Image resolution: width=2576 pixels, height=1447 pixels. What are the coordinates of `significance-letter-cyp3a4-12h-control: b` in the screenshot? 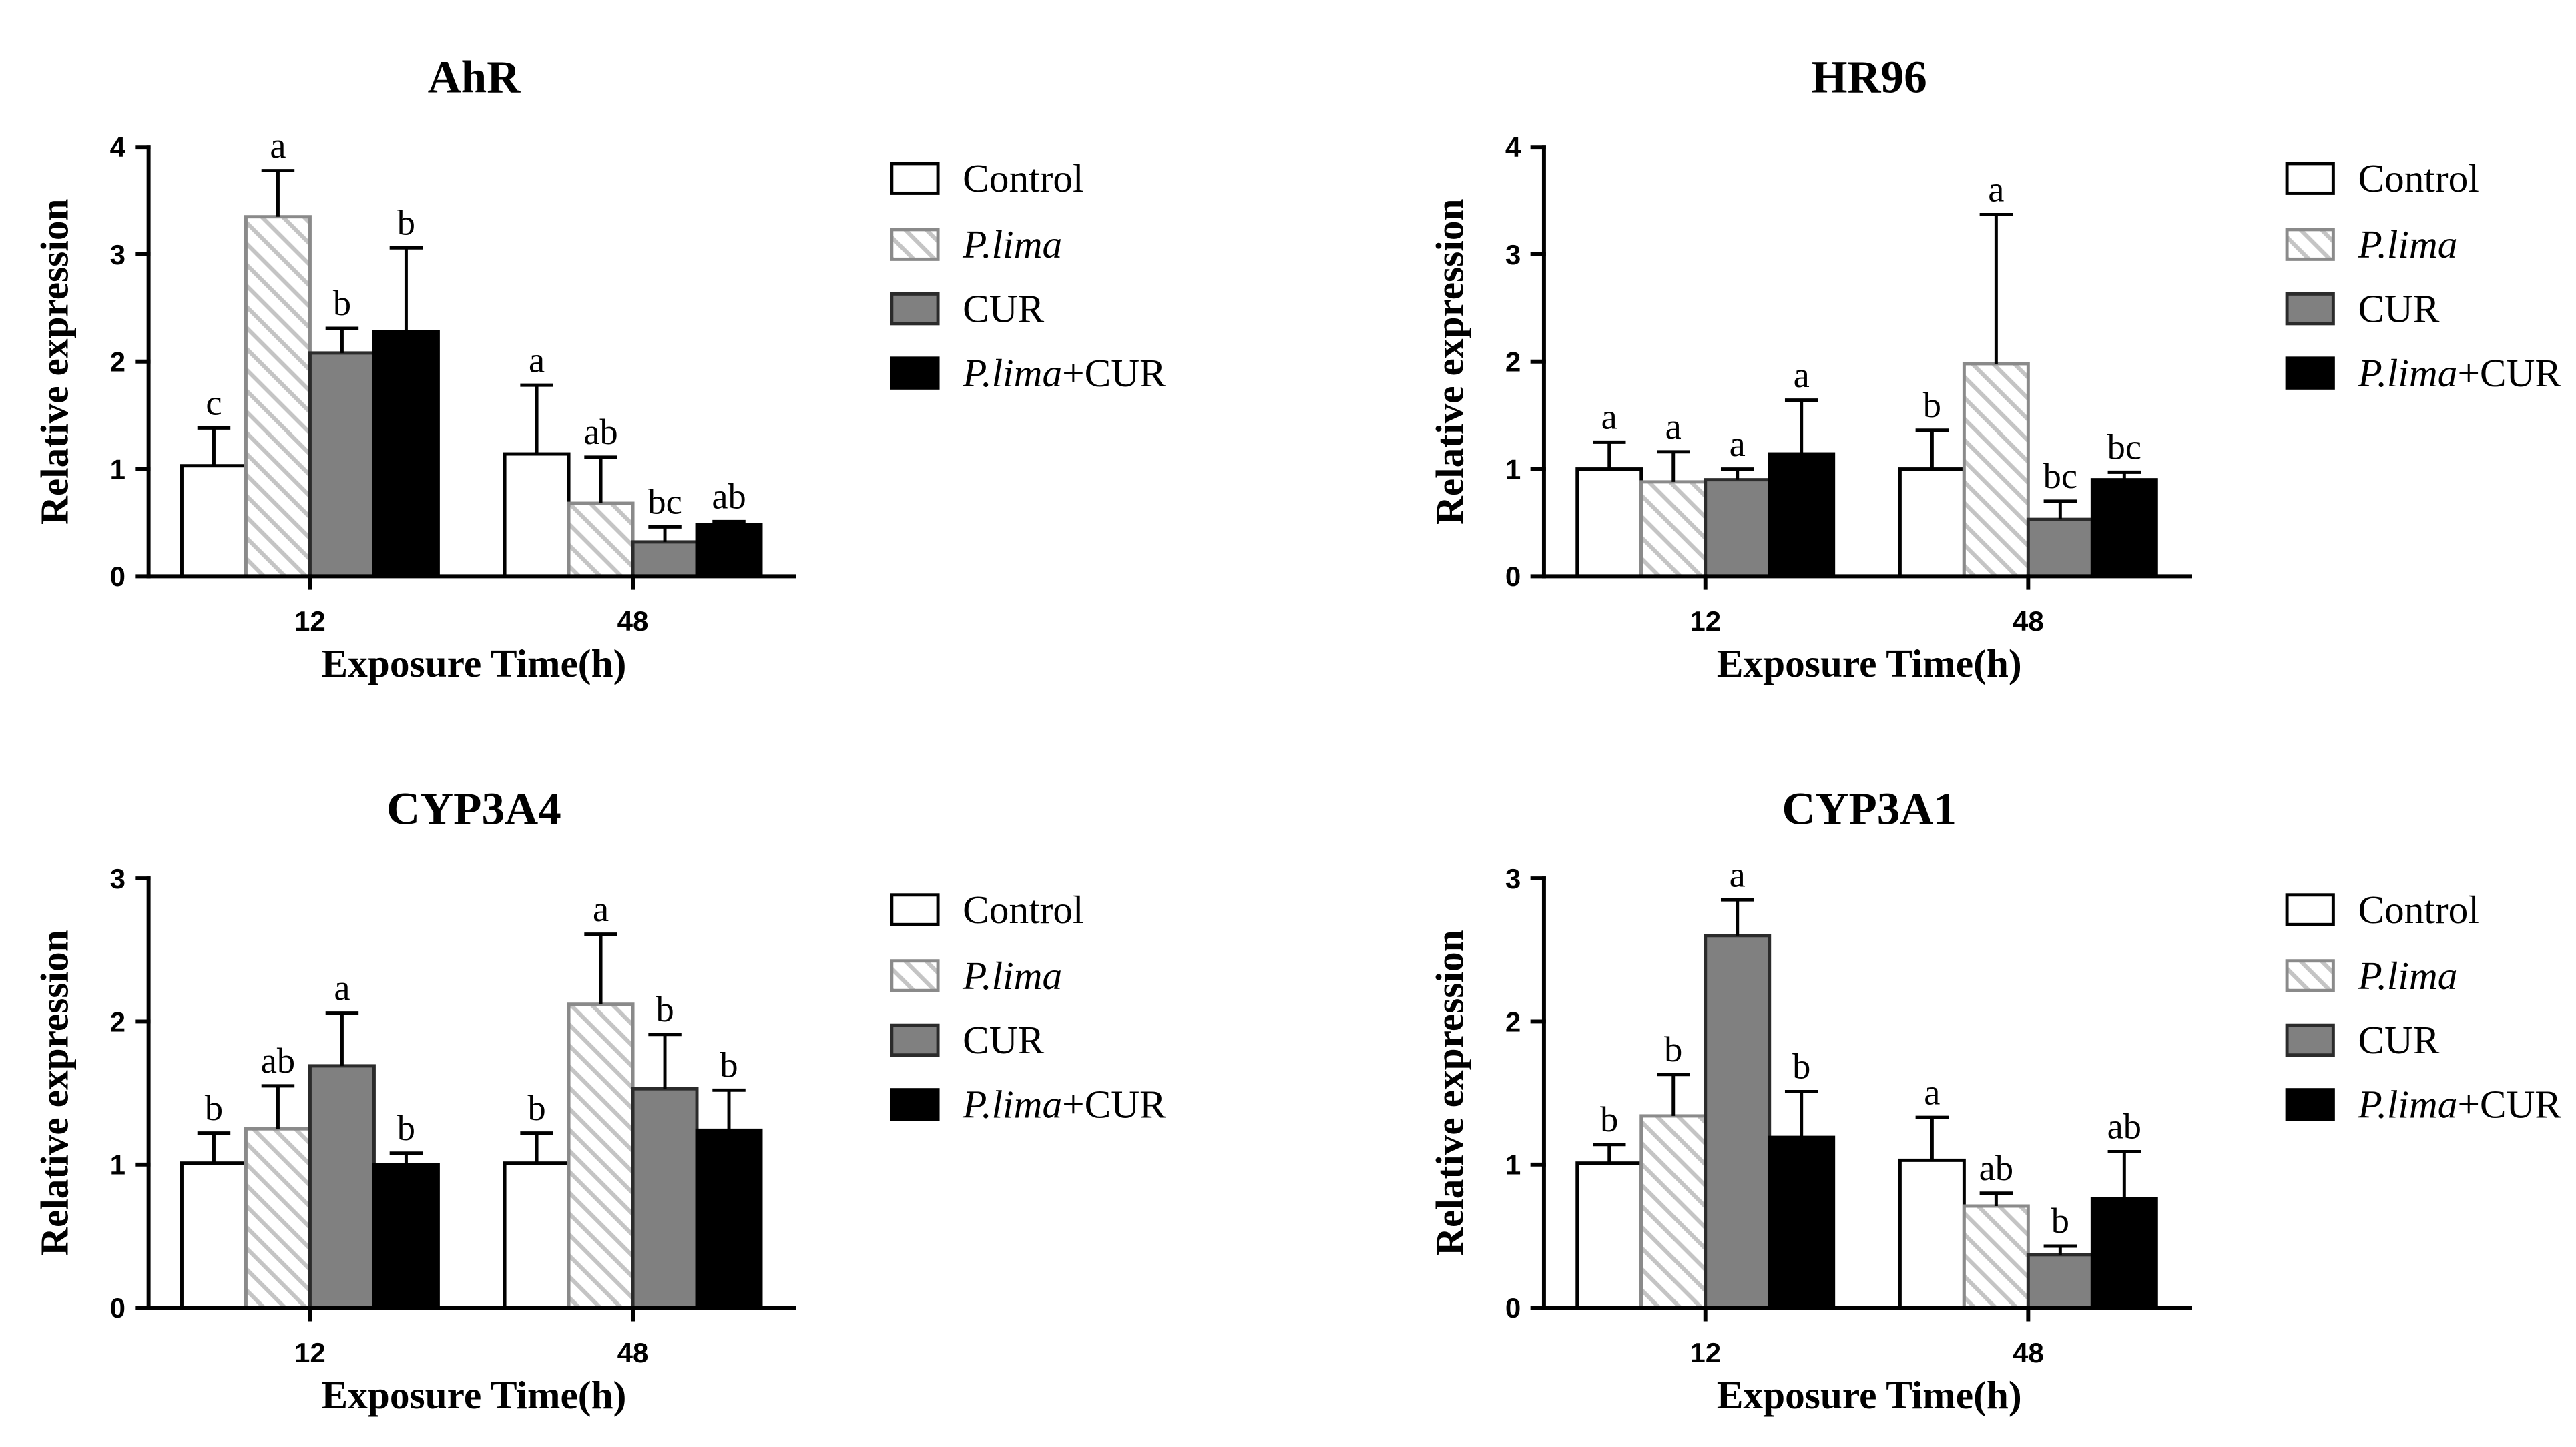 It's located at (214, 1108).